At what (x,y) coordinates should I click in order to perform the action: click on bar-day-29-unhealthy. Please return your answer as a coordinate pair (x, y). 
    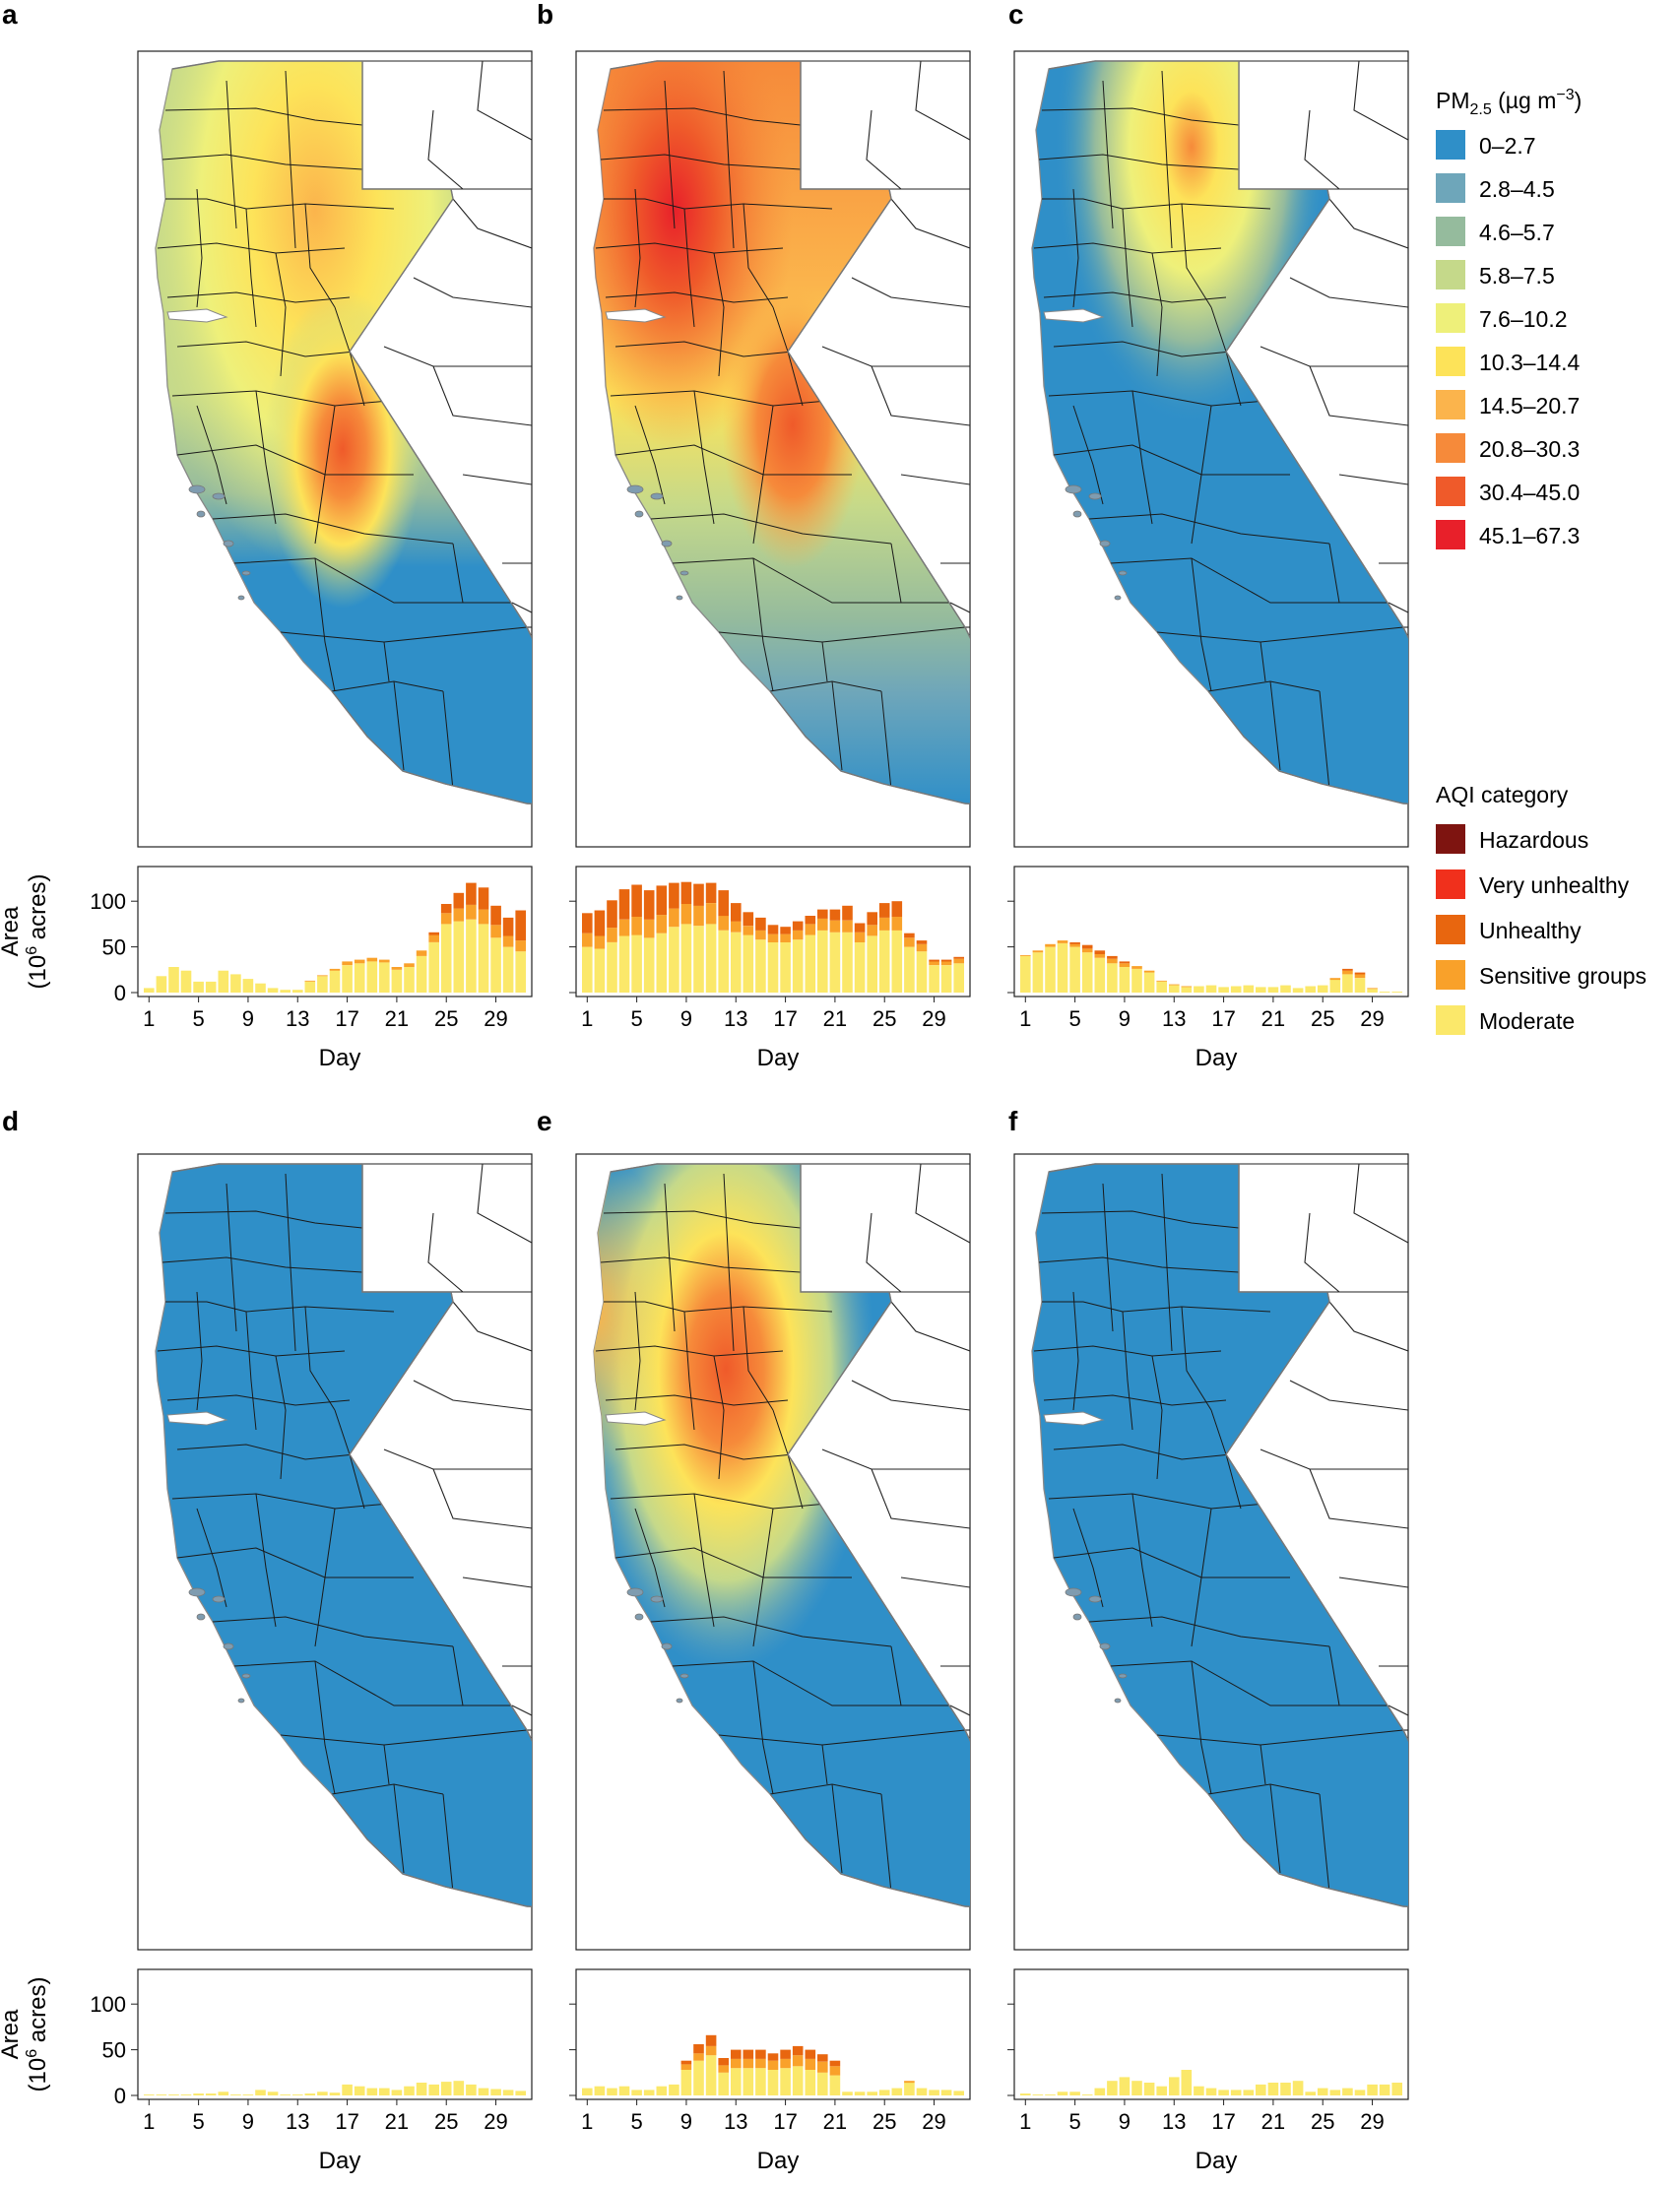
    Looking at the image, I should click on (495, 915).